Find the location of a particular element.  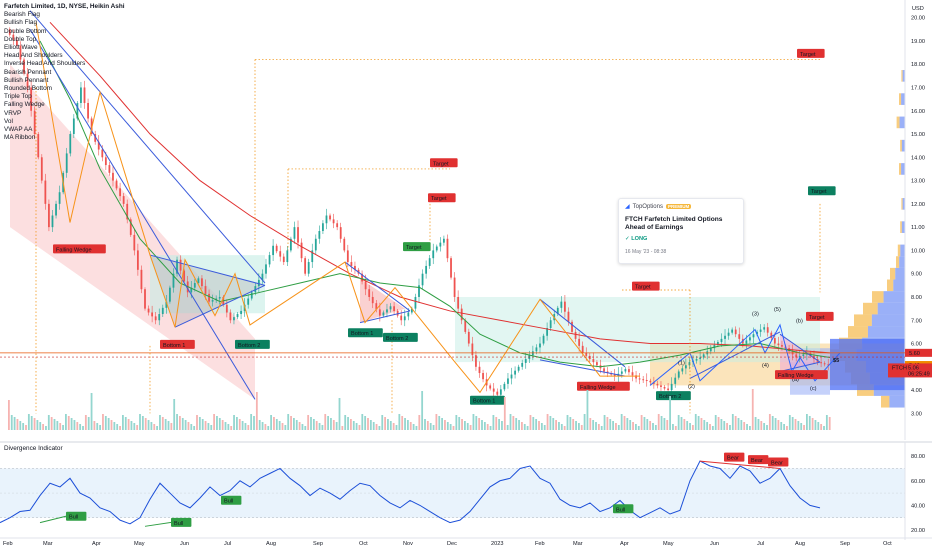

legend-indicator: Inverse Head And Shoulders is located at coordinates (45, 64).